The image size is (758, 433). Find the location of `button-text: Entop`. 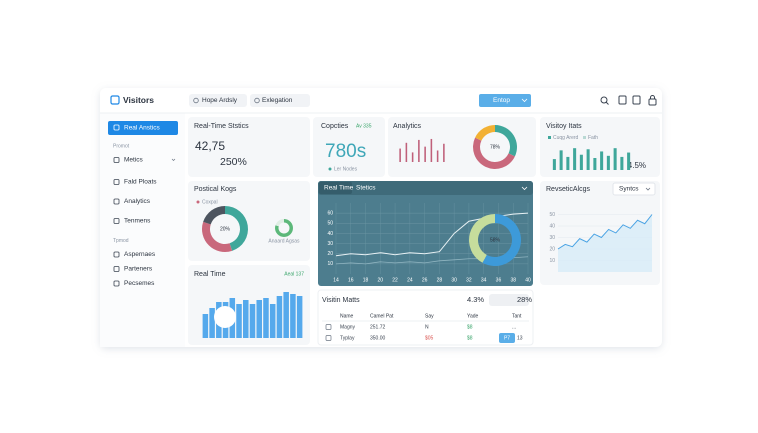

button-text: Entop is located at coordinates (501, 100).